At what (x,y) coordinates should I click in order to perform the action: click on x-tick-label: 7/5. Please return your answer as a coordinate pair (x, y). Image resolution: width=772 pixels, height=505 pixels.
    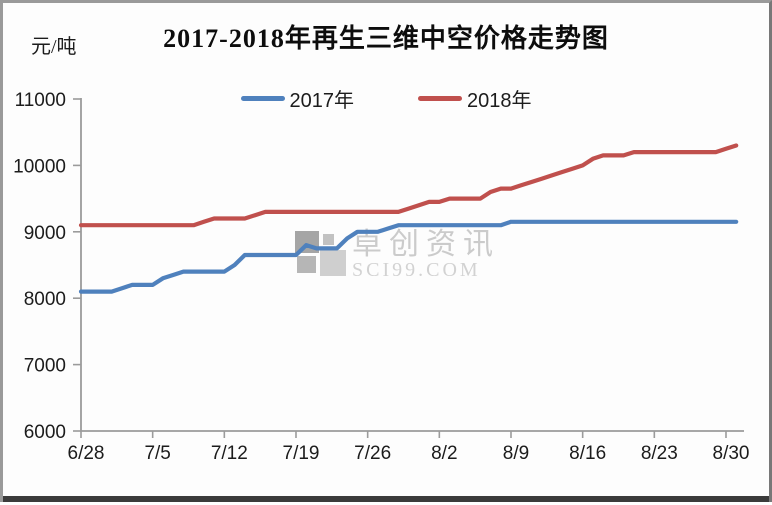
    Looking at the image, I should click on (157, 453).